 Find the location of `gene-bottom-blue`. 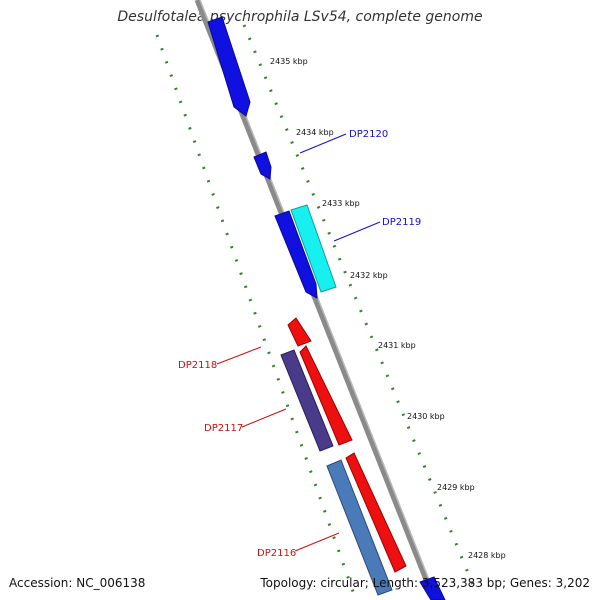

gene-bottom-blue is located at coordinates (432, 588).